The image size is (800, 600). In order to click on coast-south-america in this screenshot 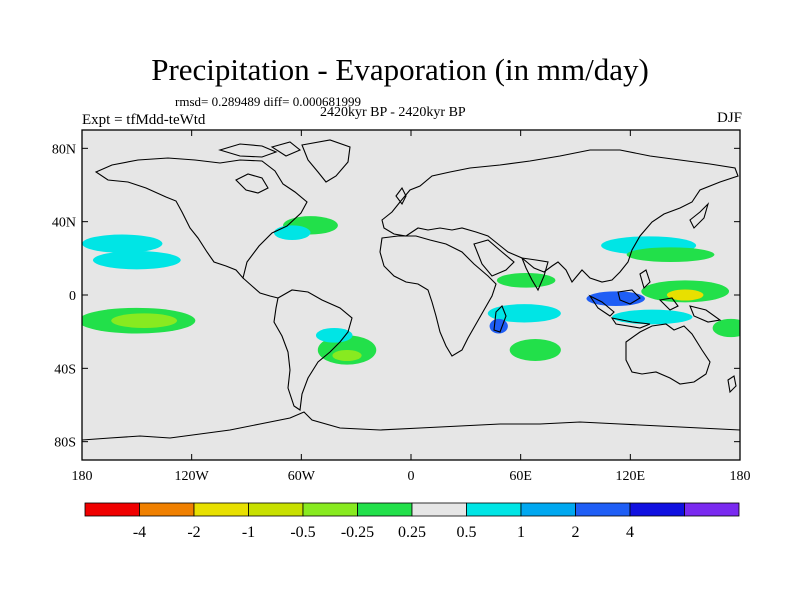, I will do `click(313, 350)`.